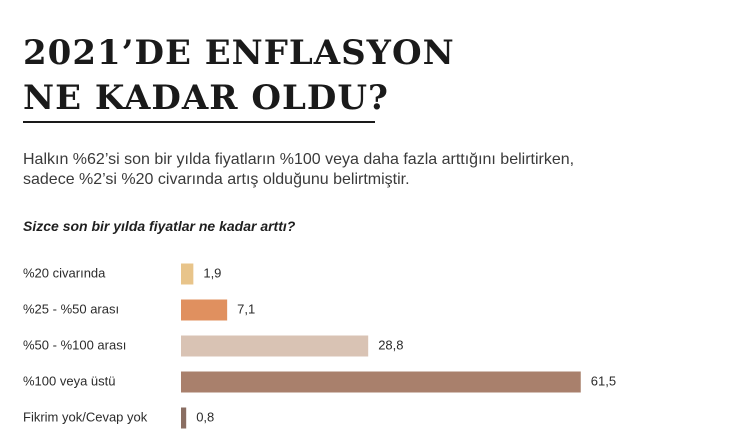  I want to click on category-label: %20 civarında, so click(64, 272).